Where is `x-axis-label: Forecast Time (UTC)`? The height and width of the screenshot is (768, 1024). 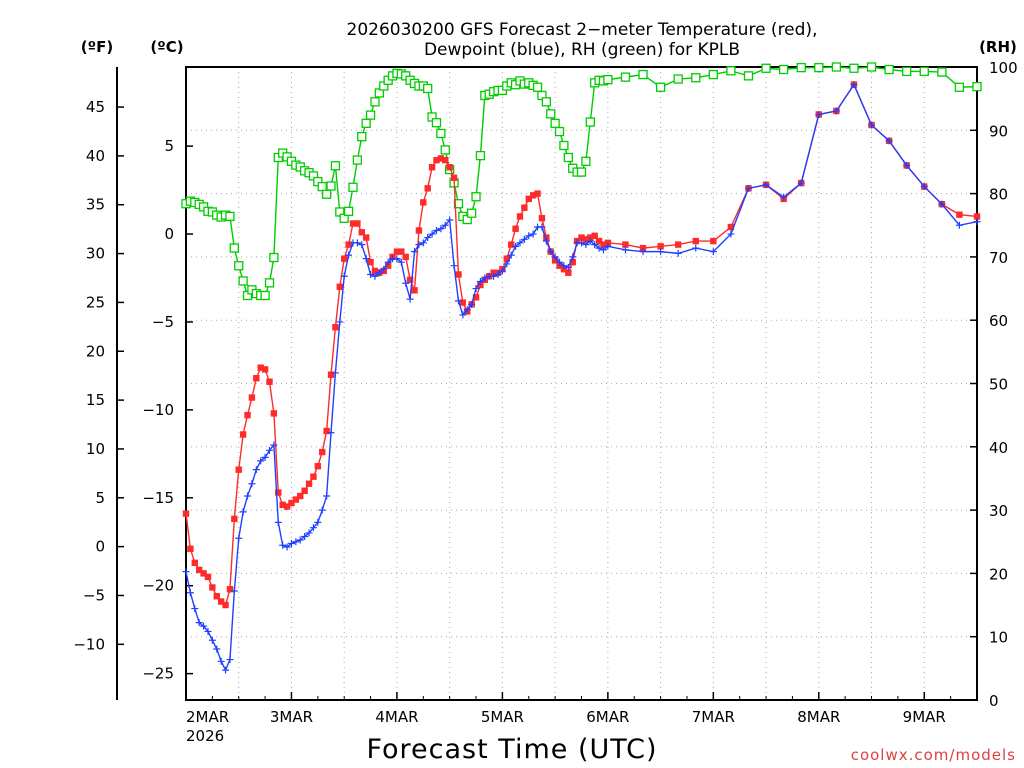 x-axis-label: Forecast Time (UTC) is located at coordinates (511, 749).